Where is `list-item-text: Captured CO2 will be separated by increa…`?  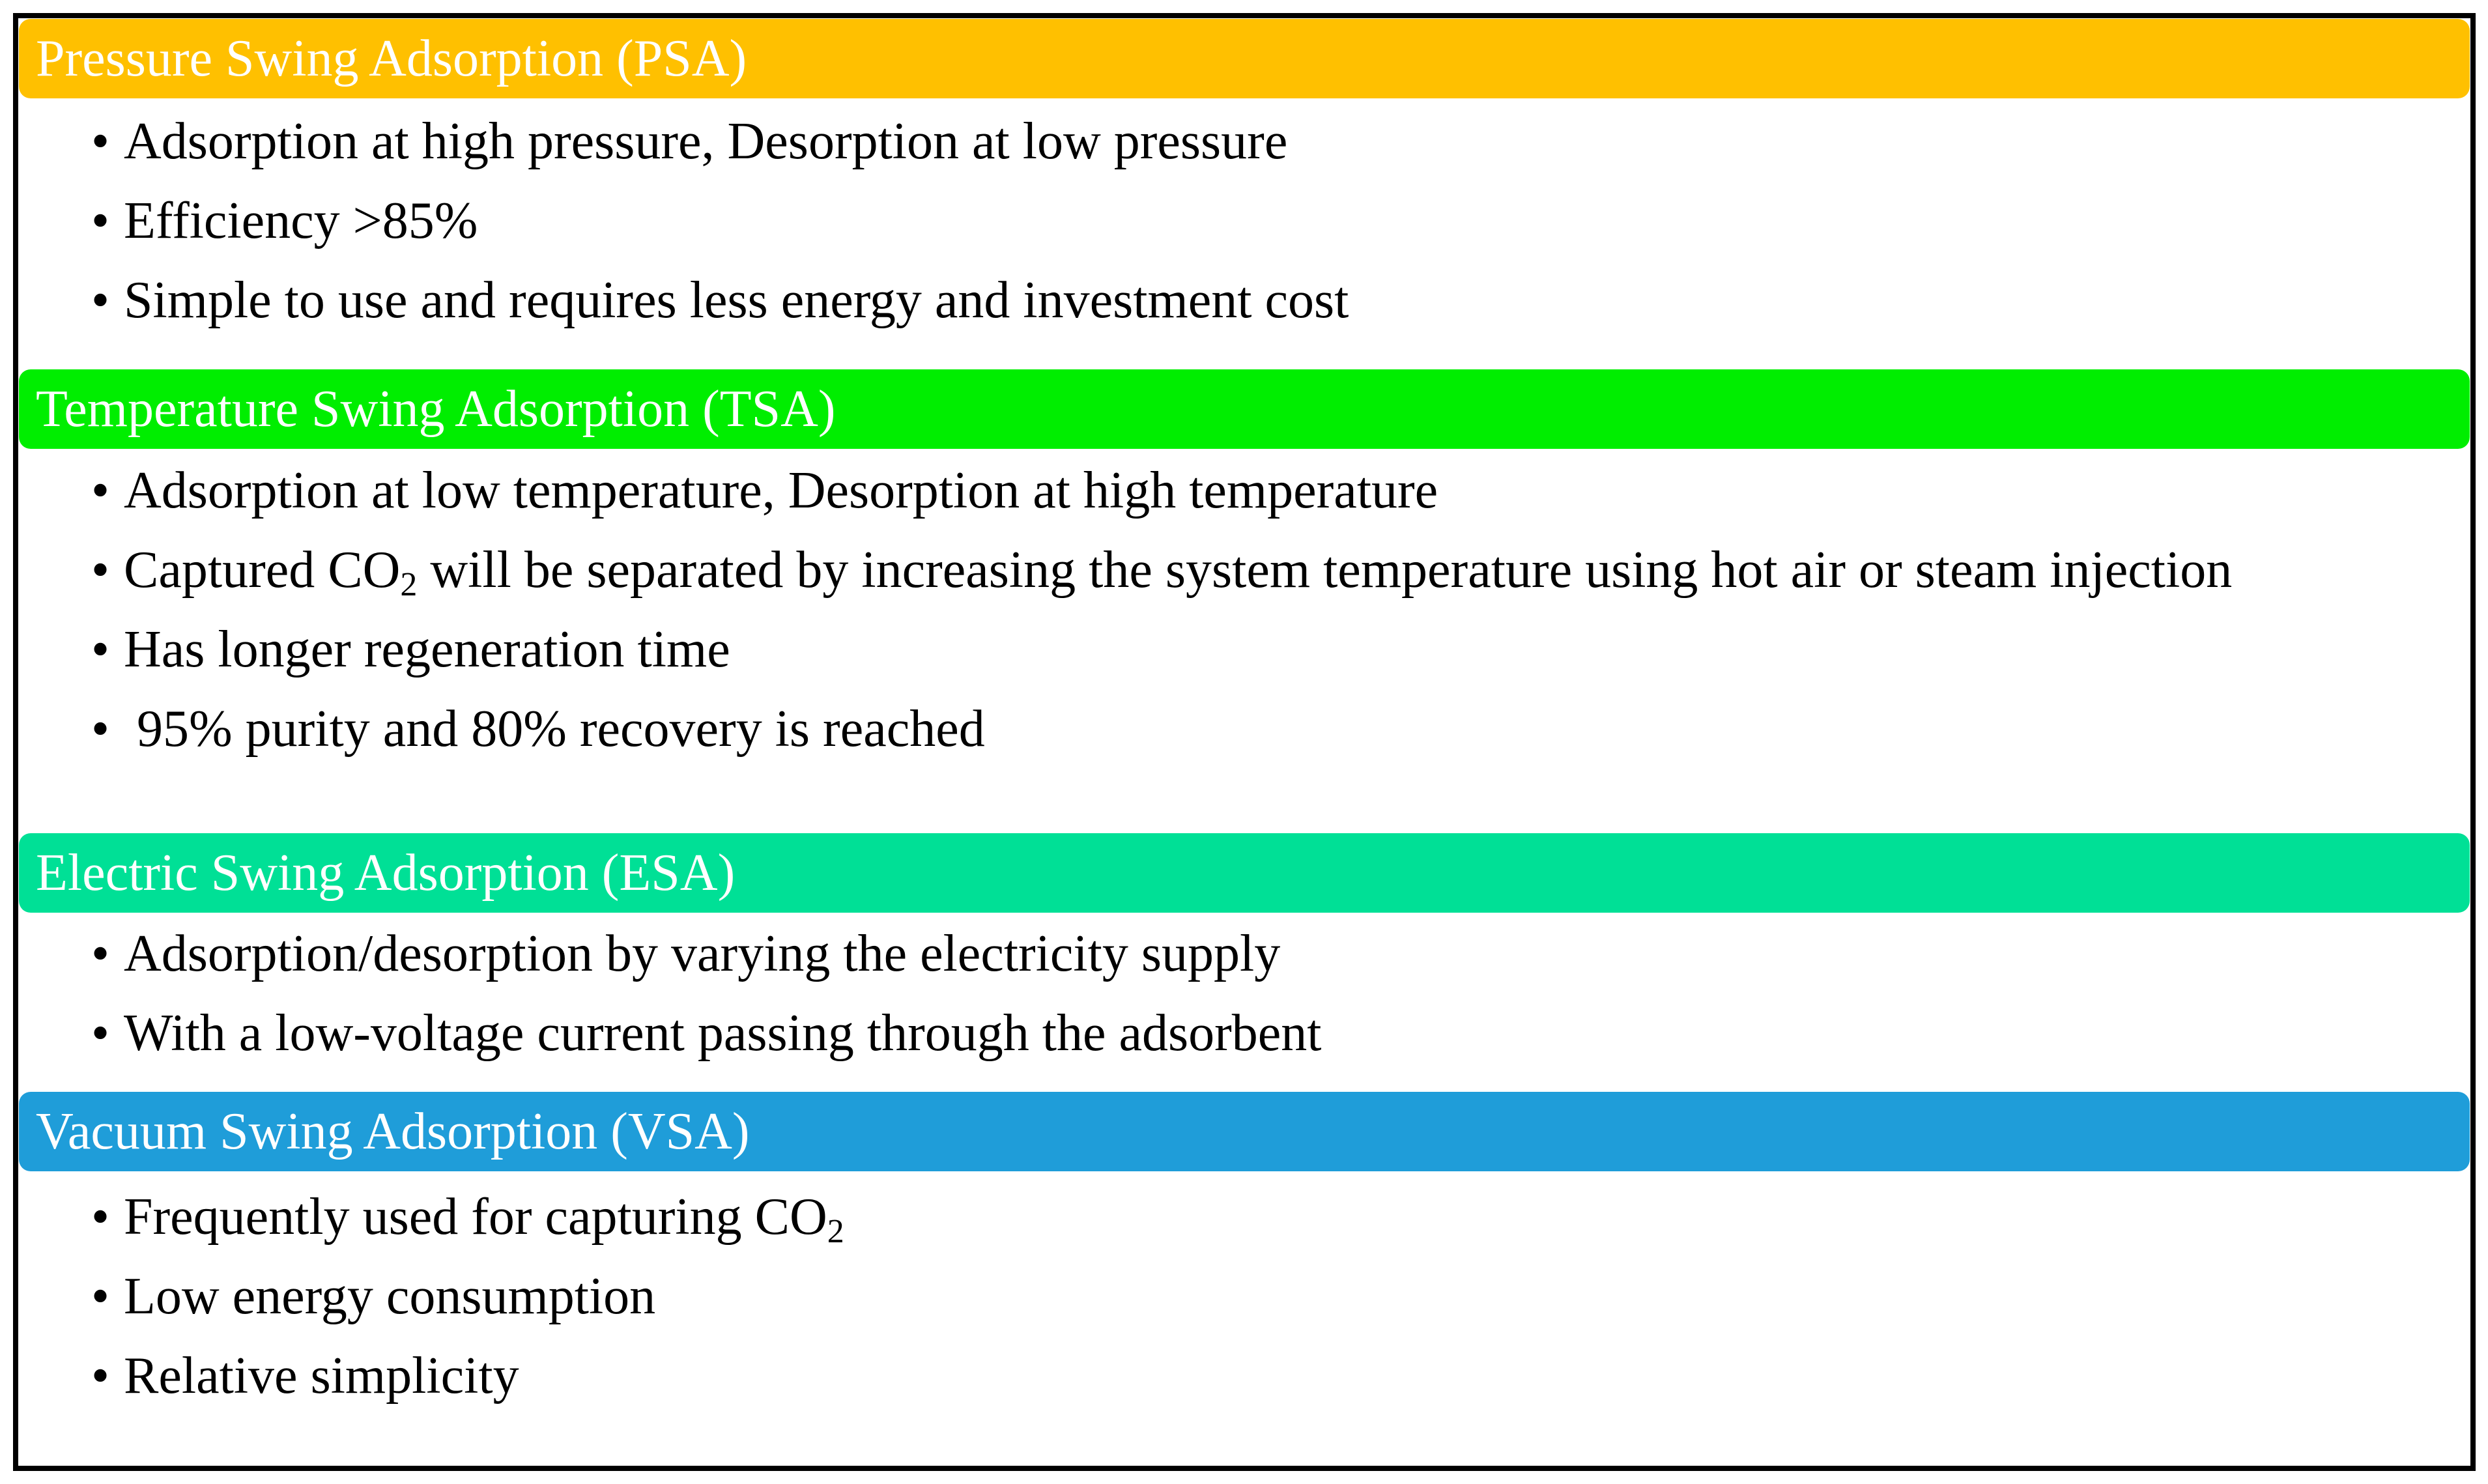
list-item-text: Captured CO2 will be separated by increa… is located at coordinates (1178, 570).